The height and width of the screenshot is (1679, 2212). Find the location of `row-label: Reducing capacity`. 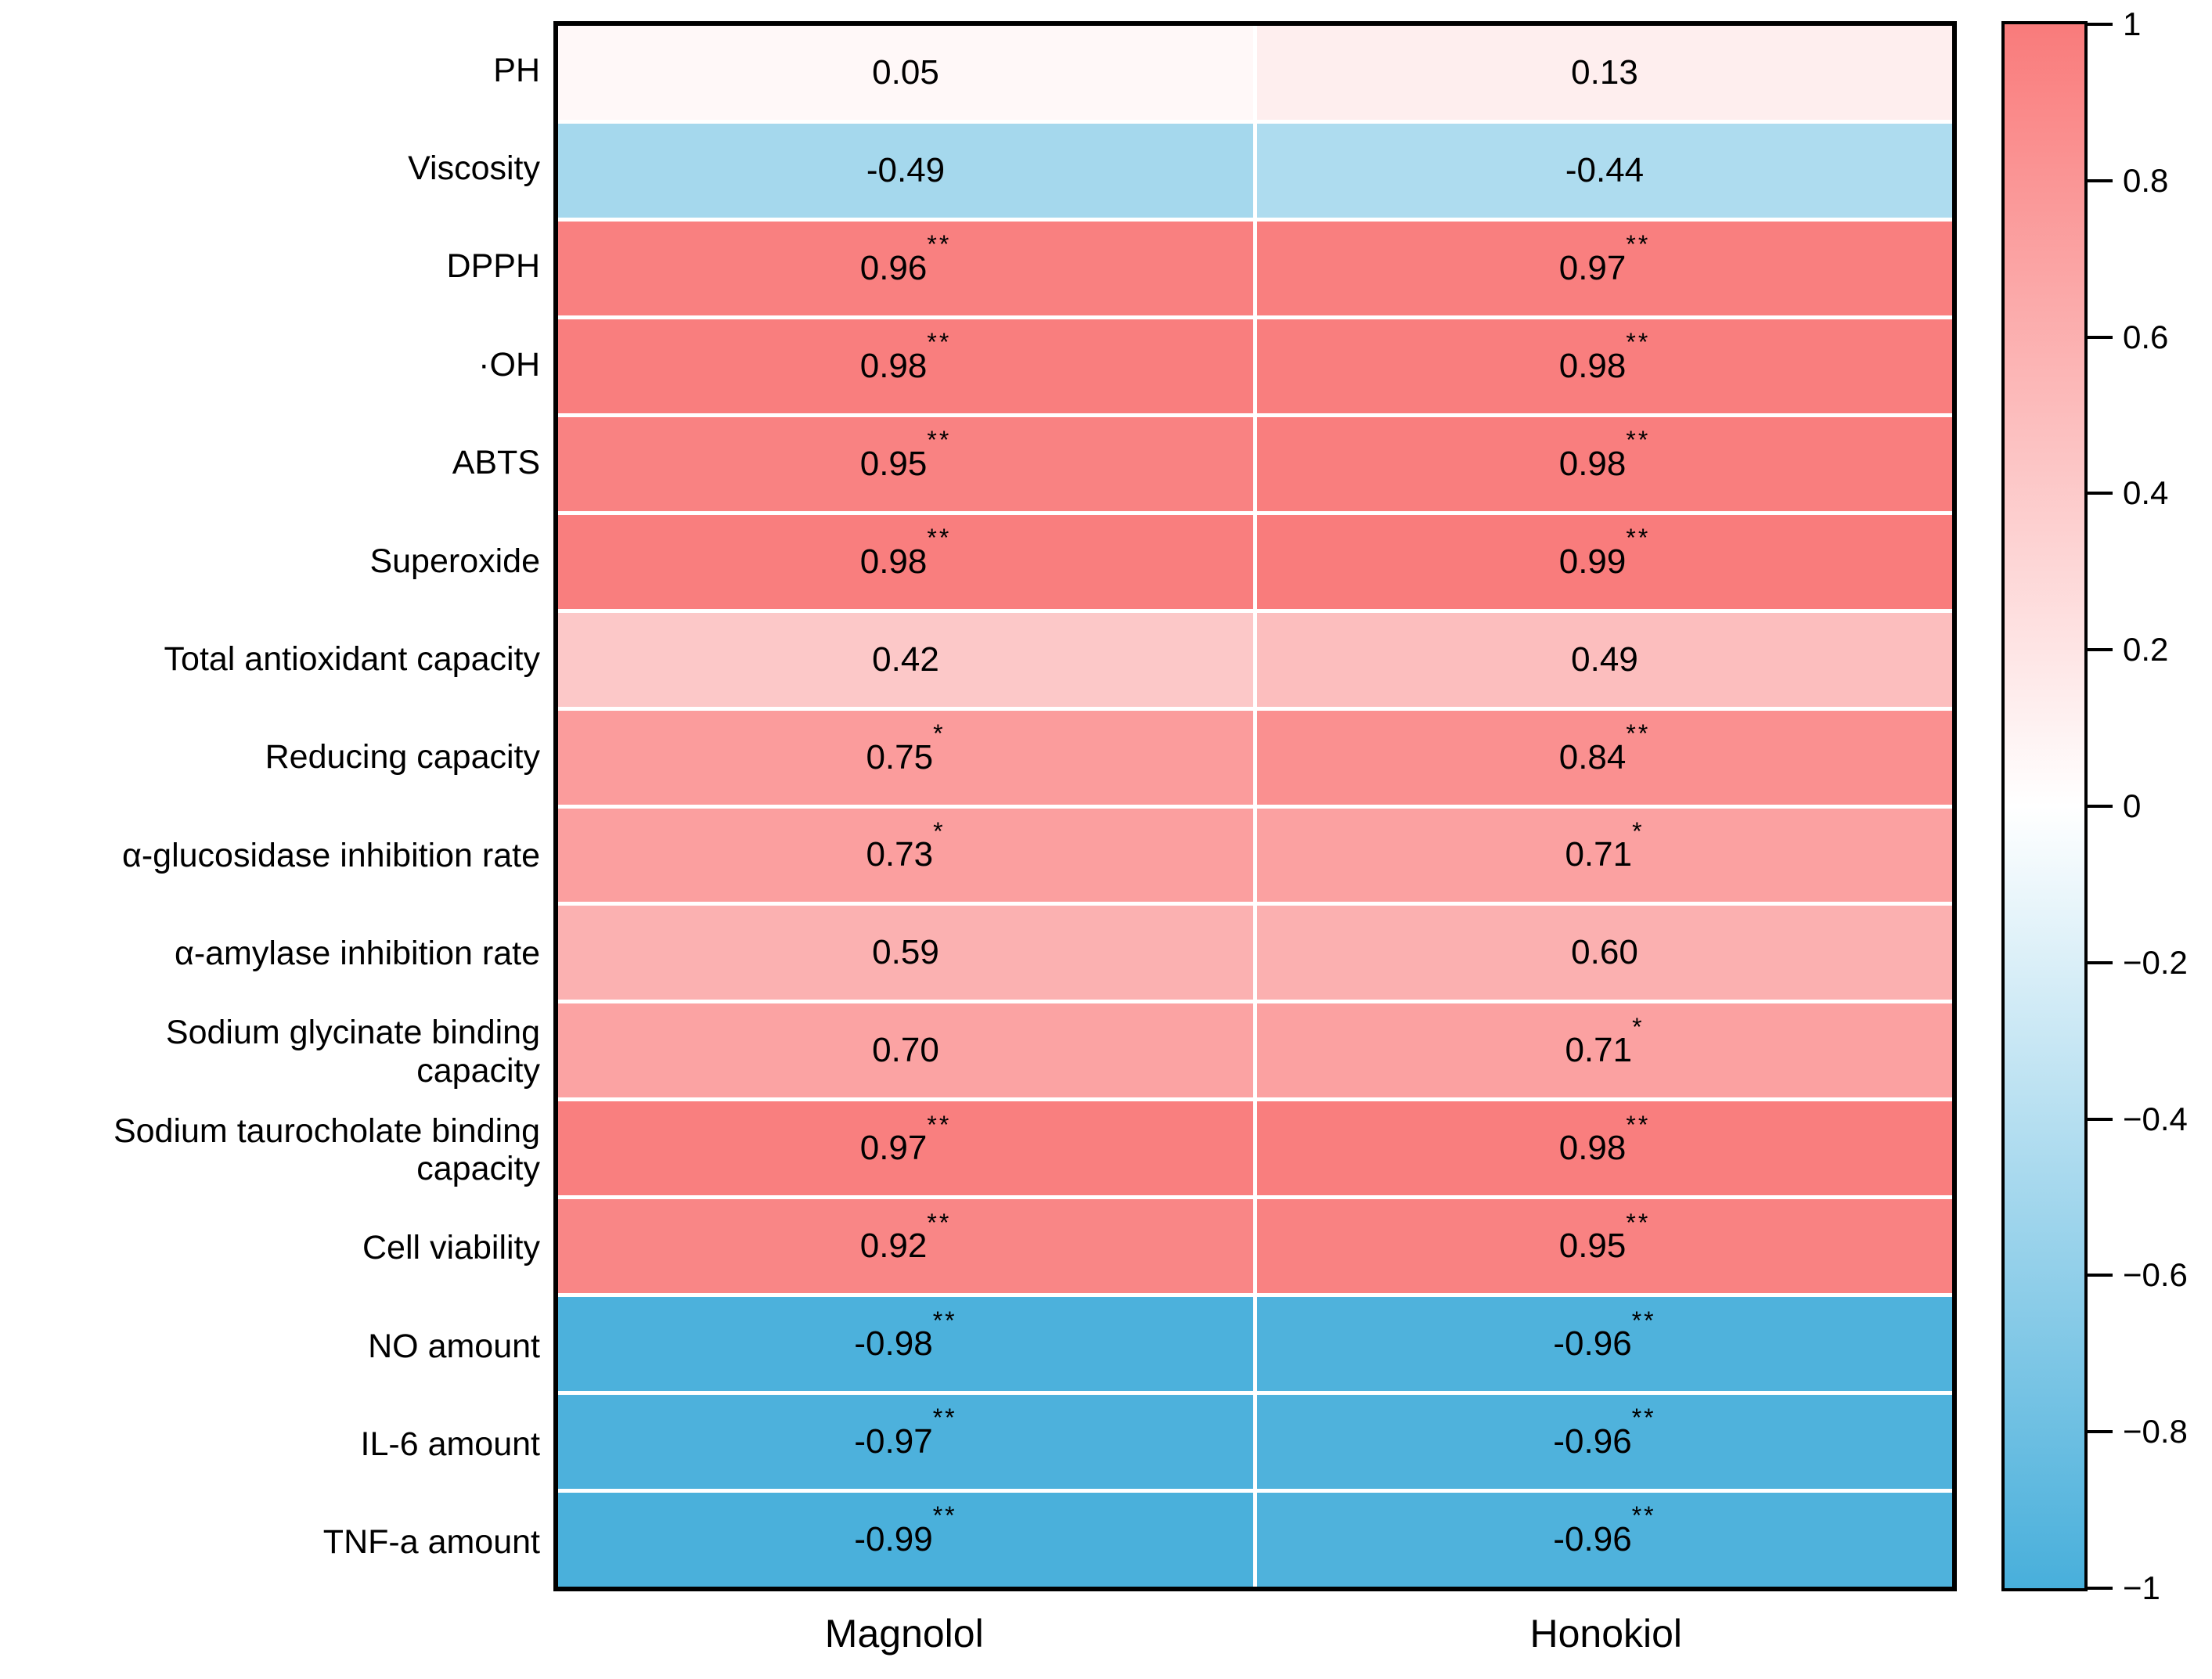

row-label: Reducing capacity is located at coordinates (402, 757).